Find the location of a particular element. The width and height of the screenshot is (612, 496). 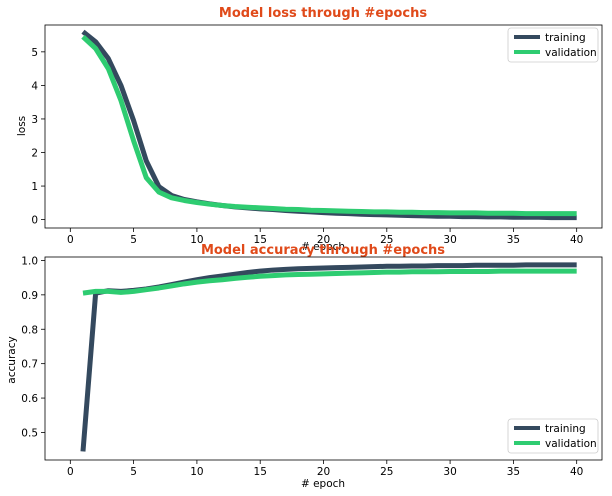

accuracy-chart-title: Model accuracy through #epochs is located at coordinates (323, 250).